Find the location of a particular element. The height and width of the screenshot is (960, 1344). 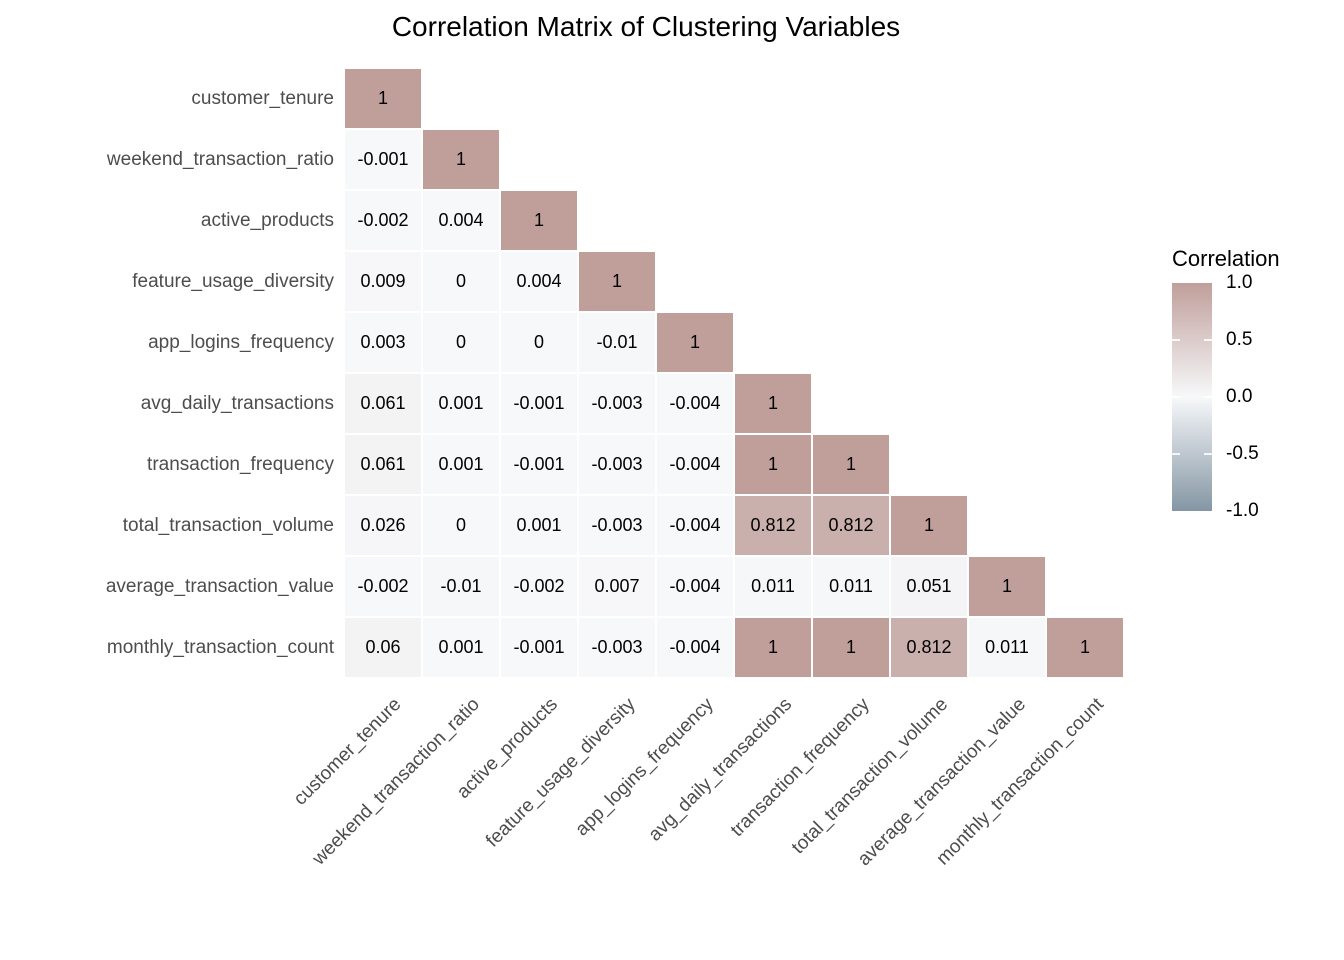

heatmap-cell: 0.051 is located at coordinates (929, 586).